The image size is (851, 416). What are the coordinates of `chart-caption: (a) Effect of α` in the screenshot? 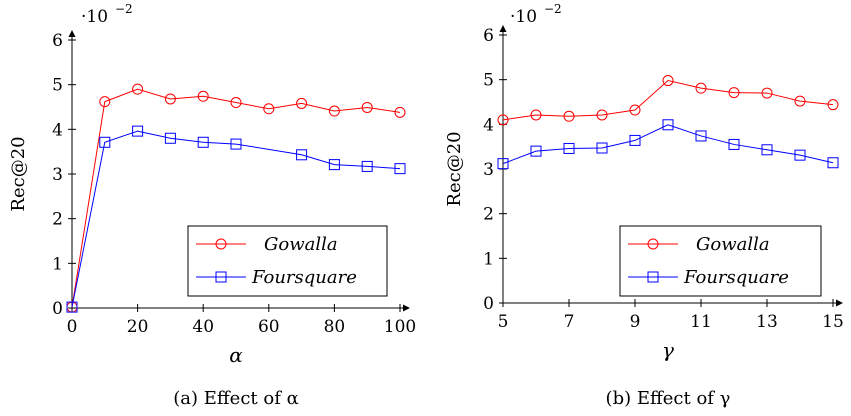 It's located at (236, 398).